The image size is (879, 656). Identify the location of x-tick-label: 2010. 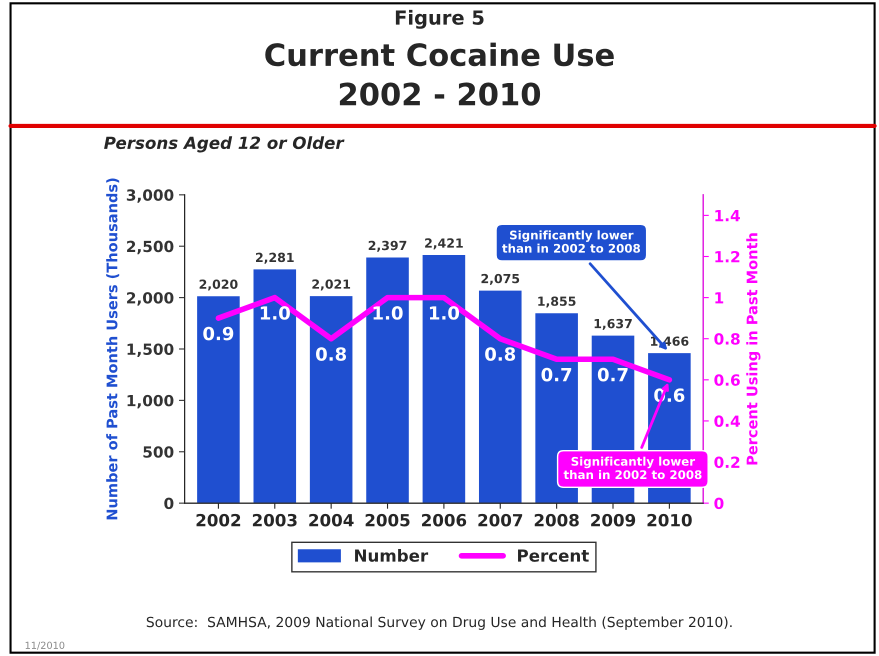
(670, 520).